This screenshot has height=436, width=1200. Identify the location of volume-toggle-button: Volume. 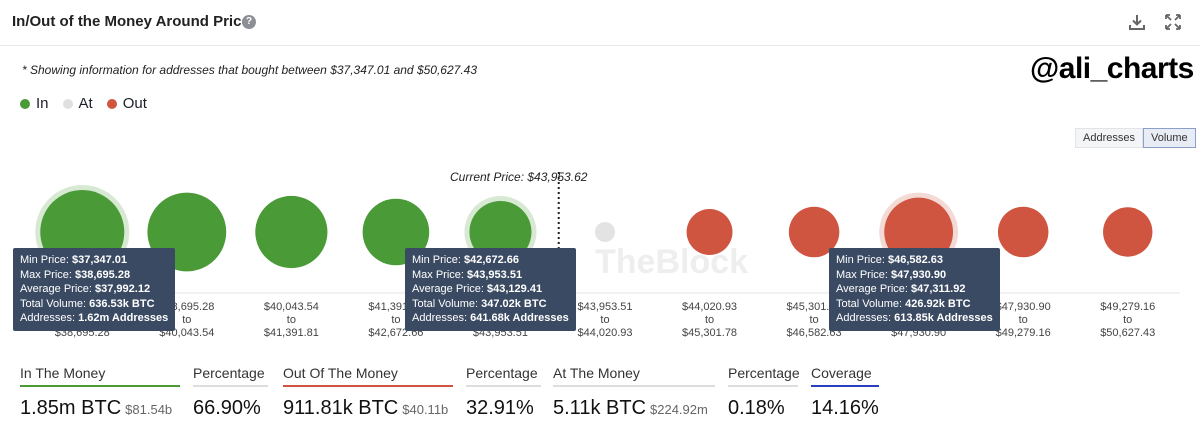
(1169, 138).